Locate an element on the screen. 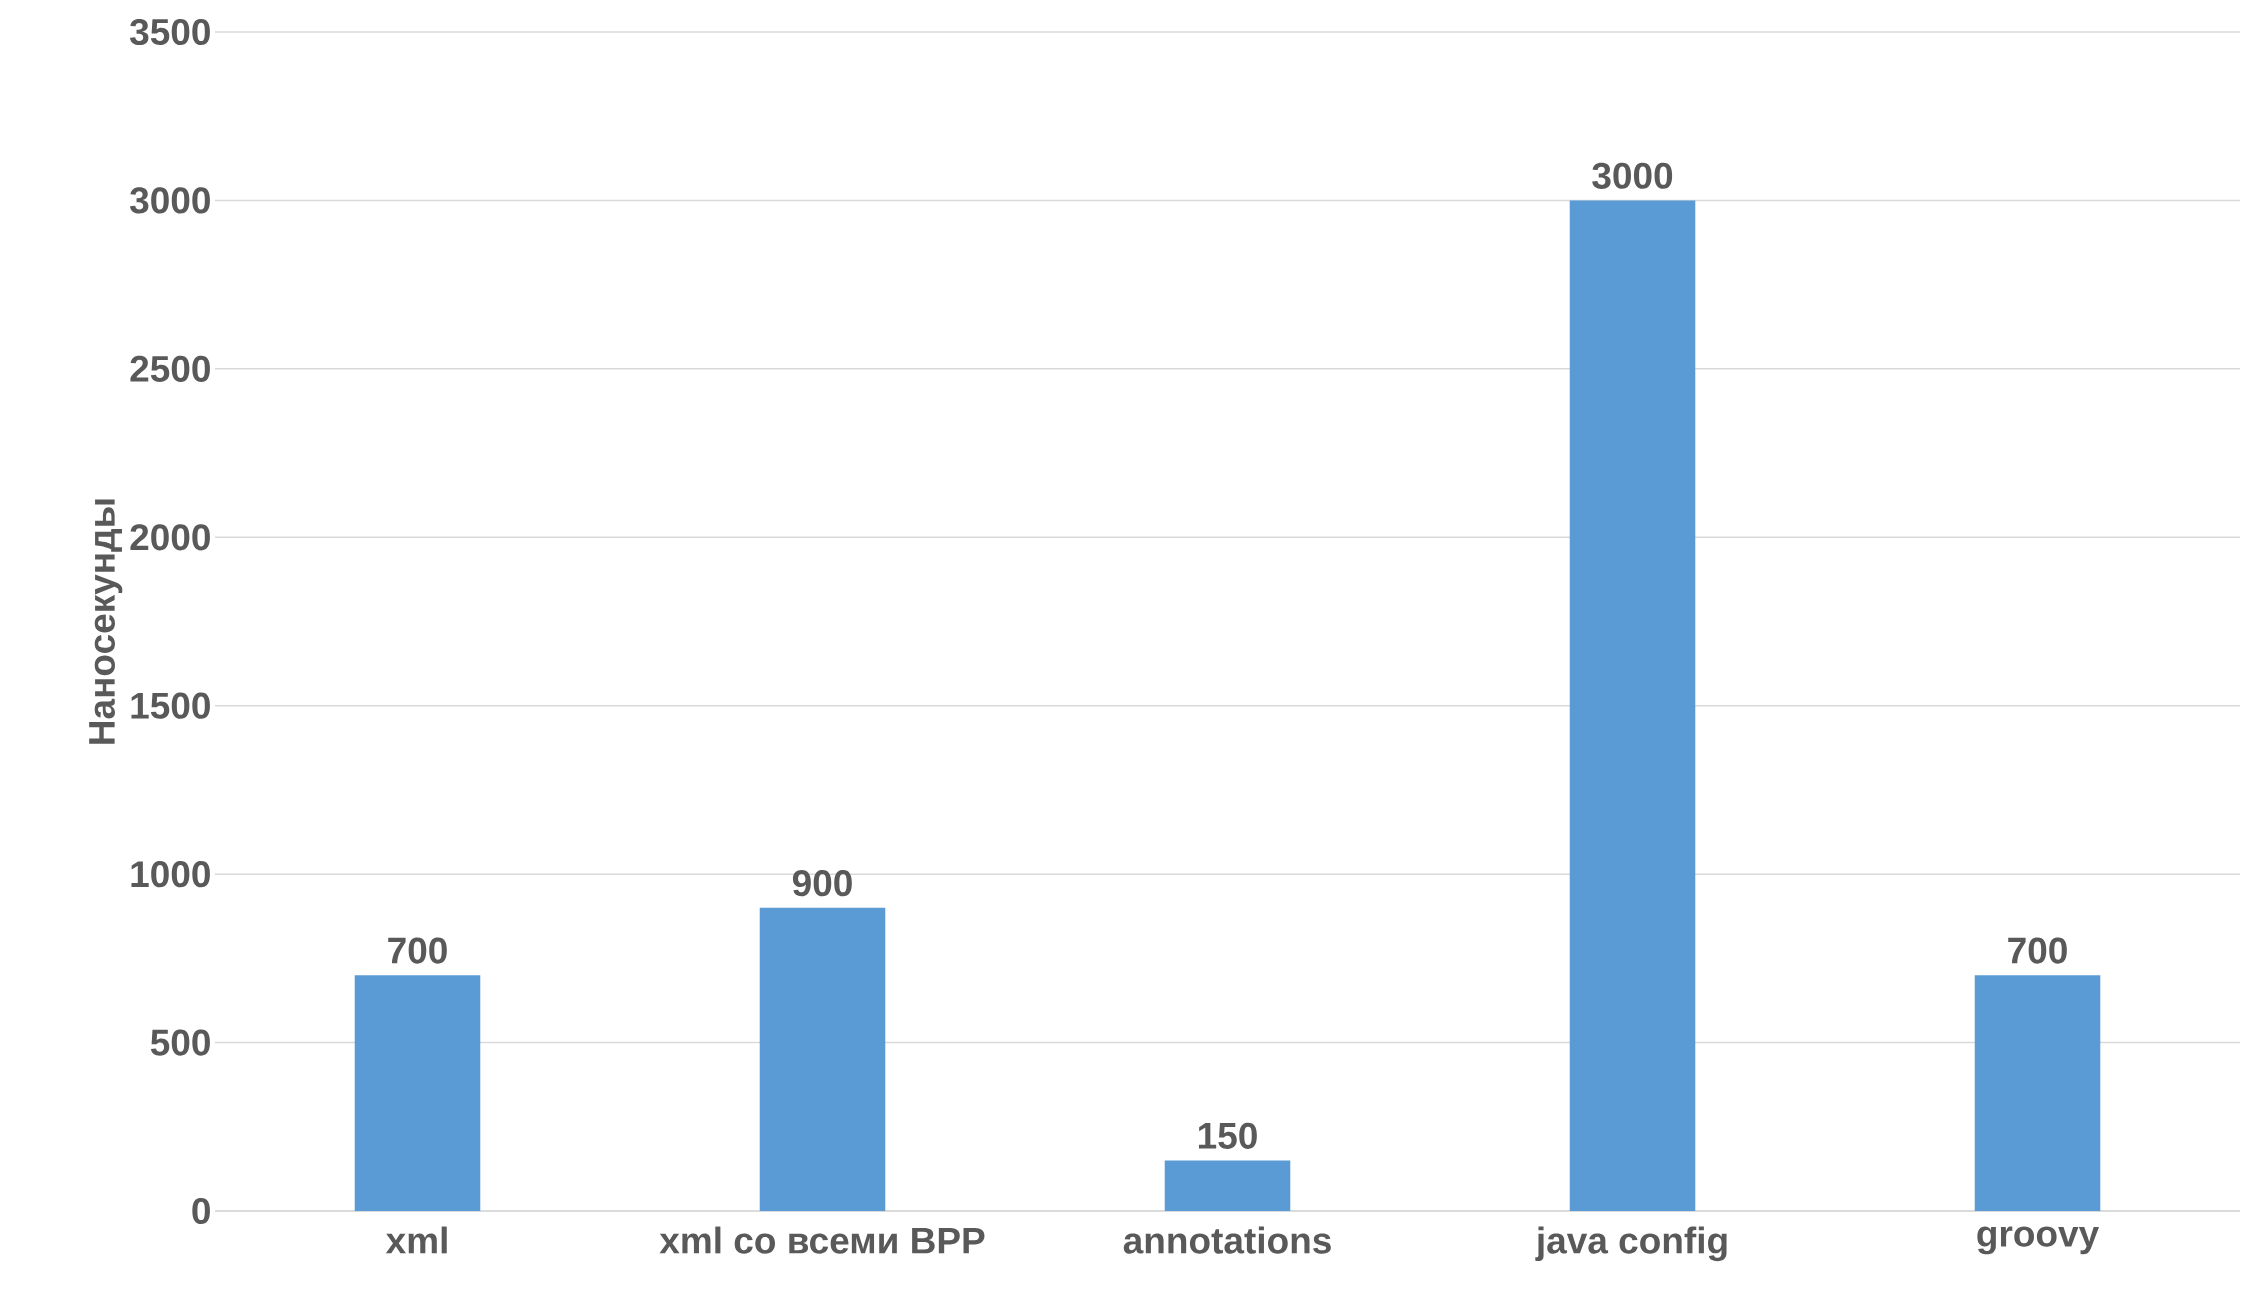 Image resolution: width=2252 pixels, height=1299 pixels. y-tick-label: 0 is located at coordinates (201, 1211).